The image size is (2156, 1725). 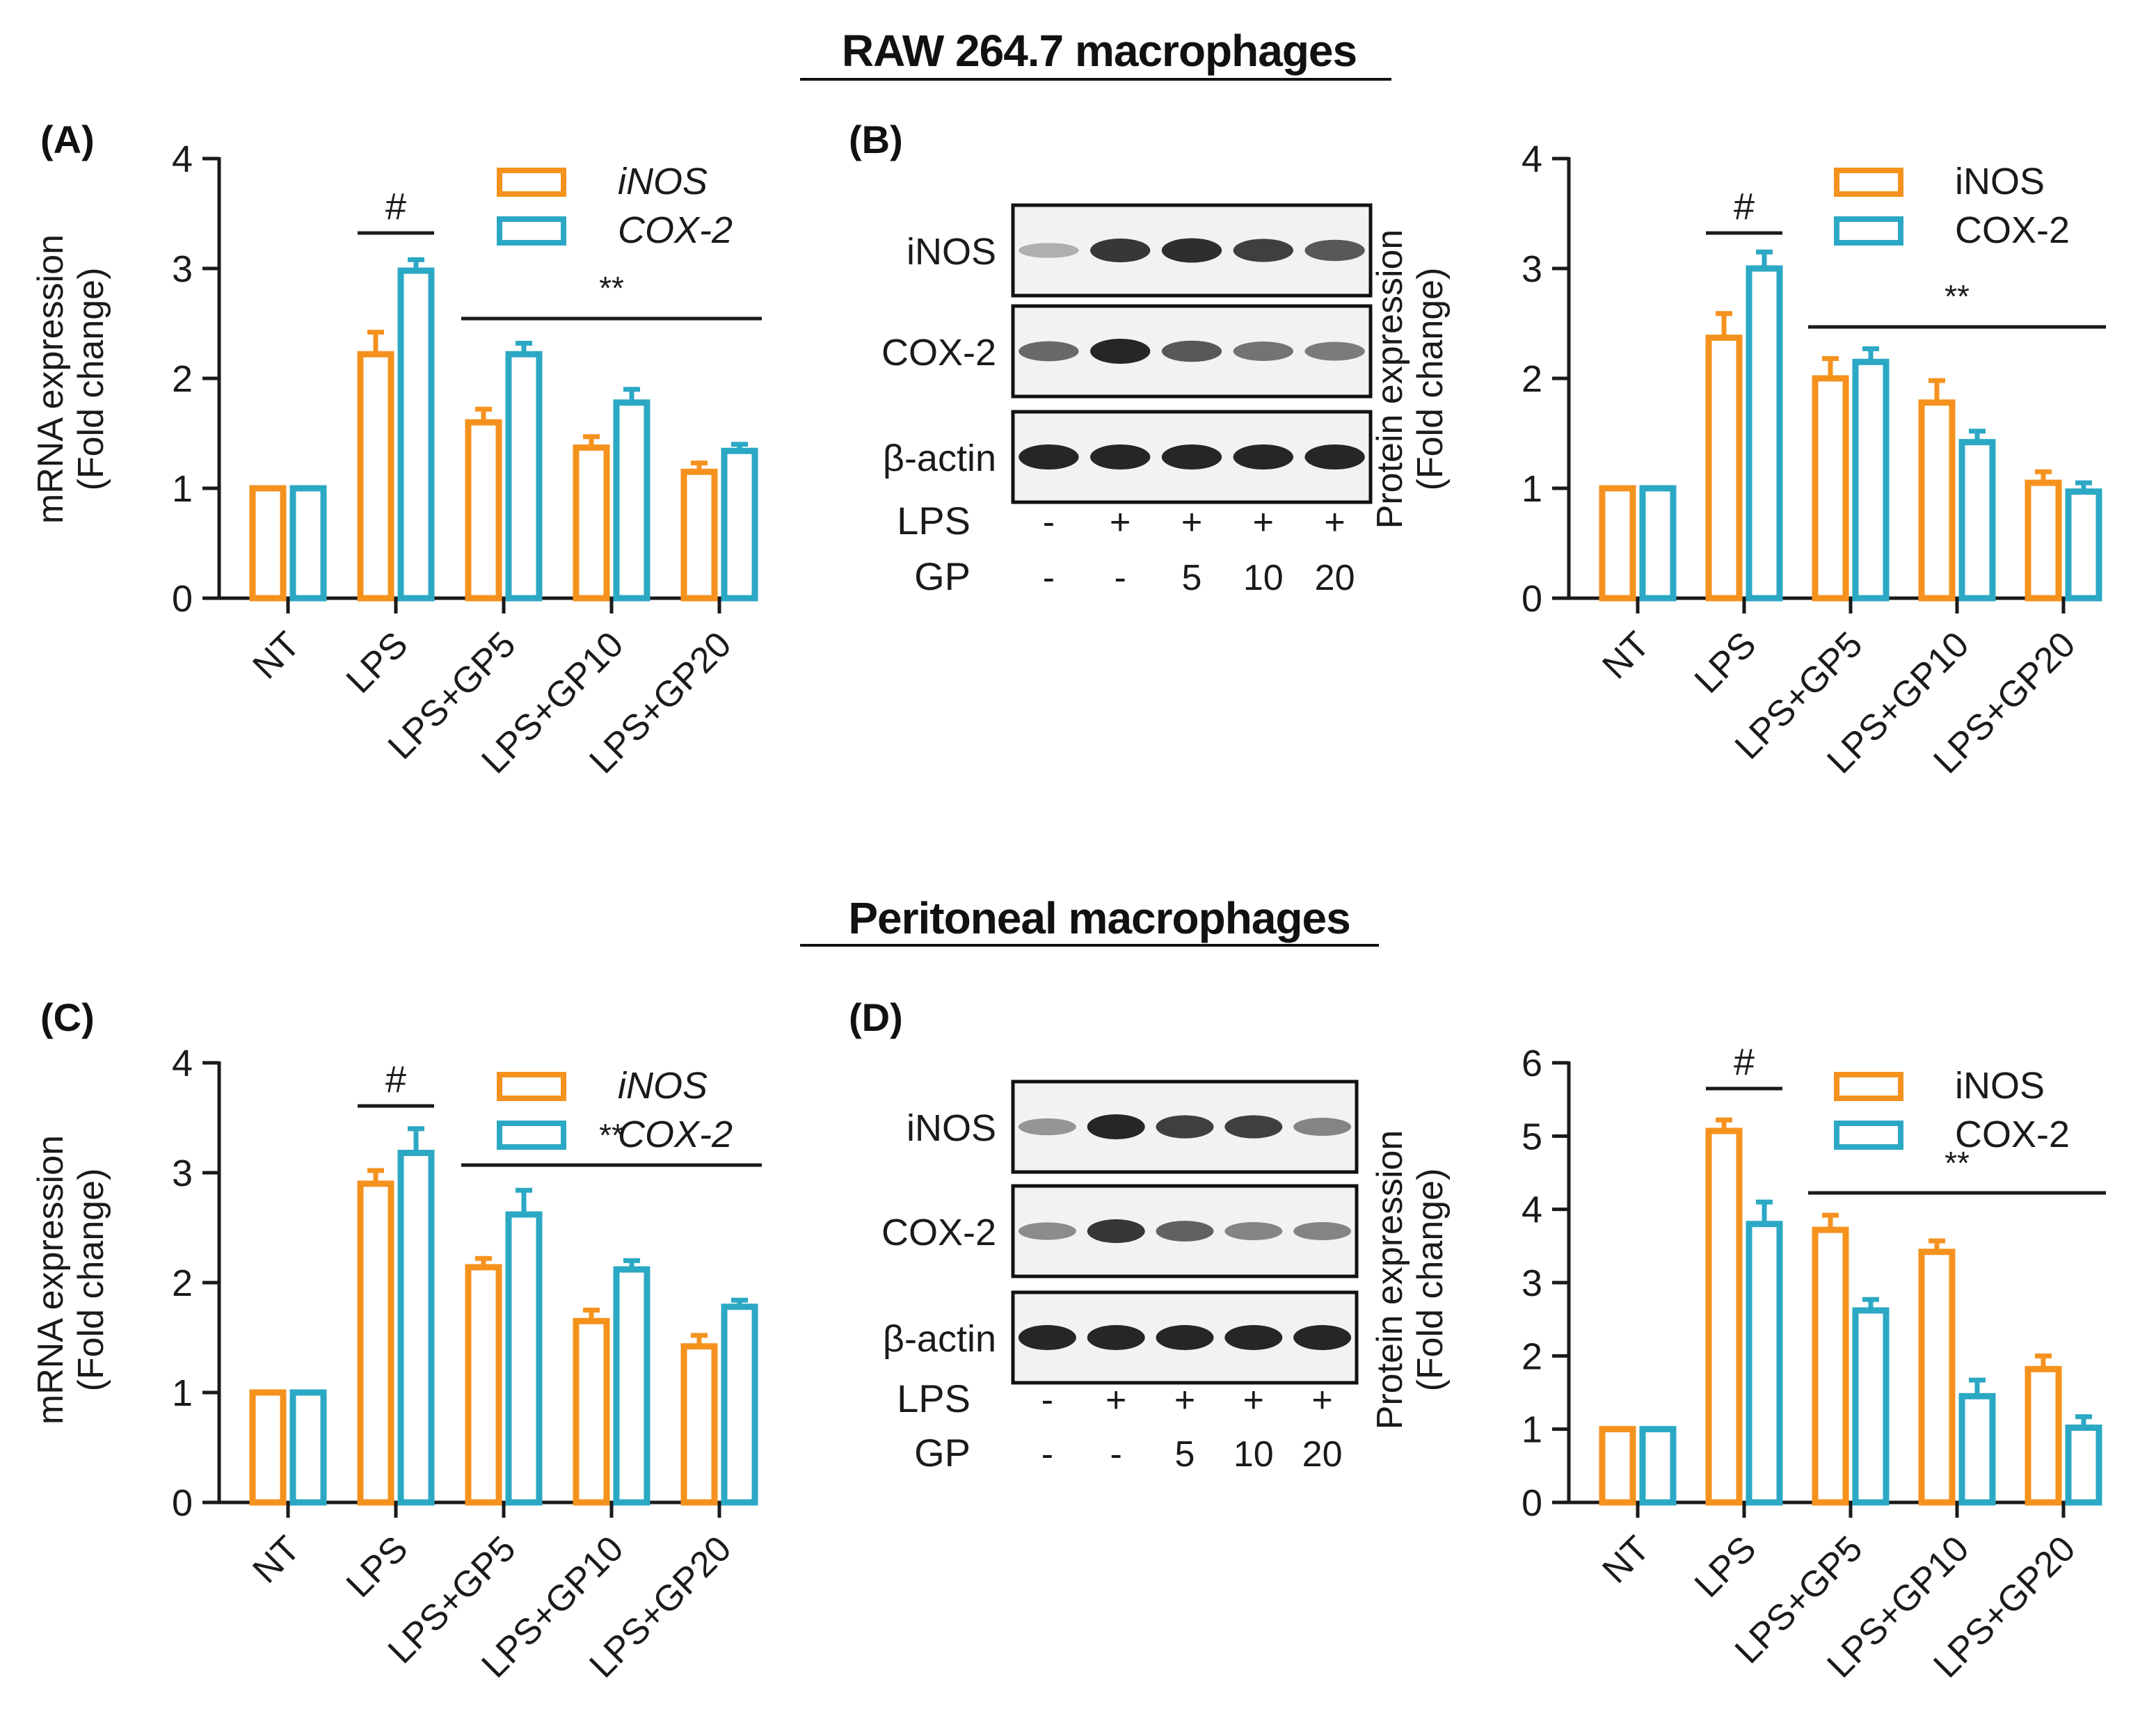 What do you see at coordinates (1532, 1063) in the screenshot?
I see `y-tick-label: 6` at bounding box center [1532, 1063].